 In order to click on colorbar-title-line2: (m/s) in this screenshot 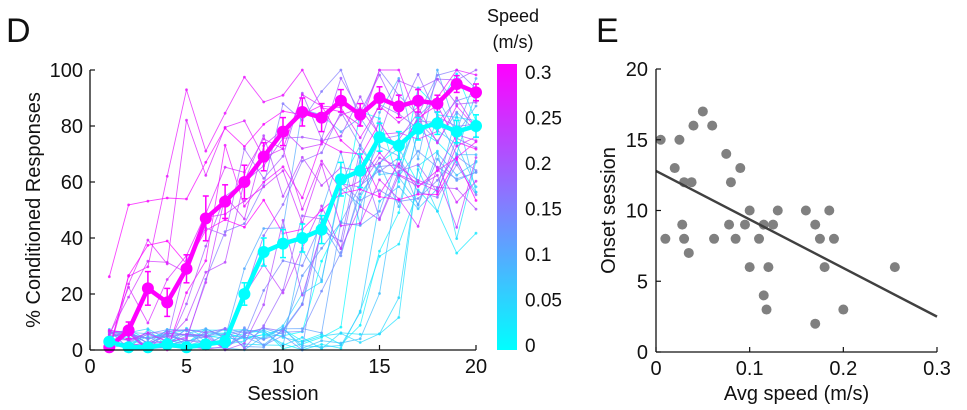, I will do `click(513, 42)`.